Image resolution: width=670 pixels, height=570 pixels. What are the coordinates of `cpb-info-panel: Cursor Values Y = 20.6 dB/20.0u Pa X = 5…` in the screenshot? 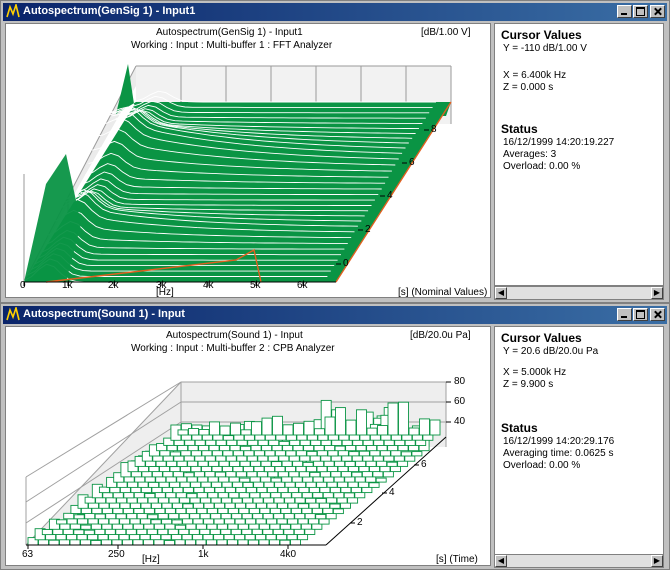 It's located at (579, 446).